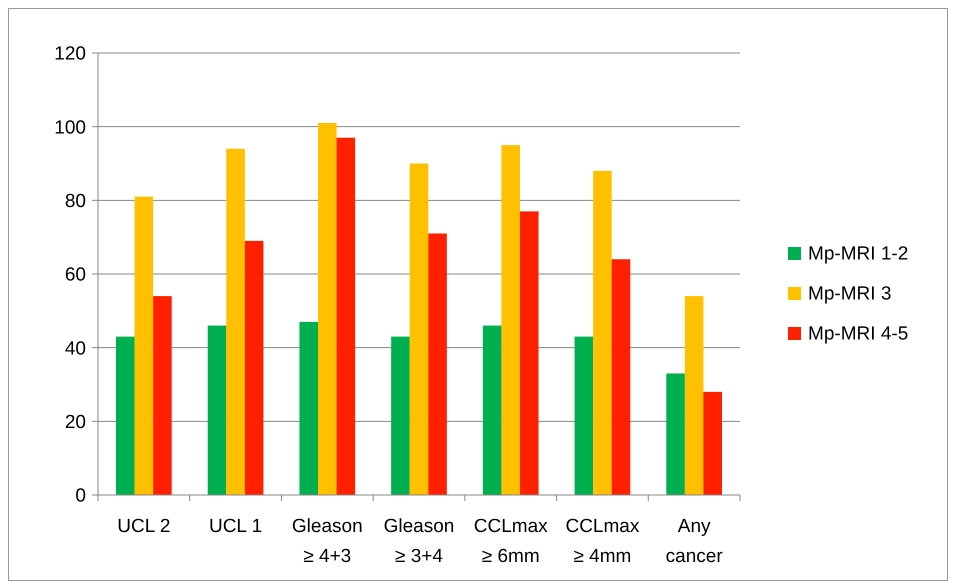  What do you see at coordinates (75, 275) in the screenshot?
I see `y-tick-label: 60` at bounding box center [75, 275].